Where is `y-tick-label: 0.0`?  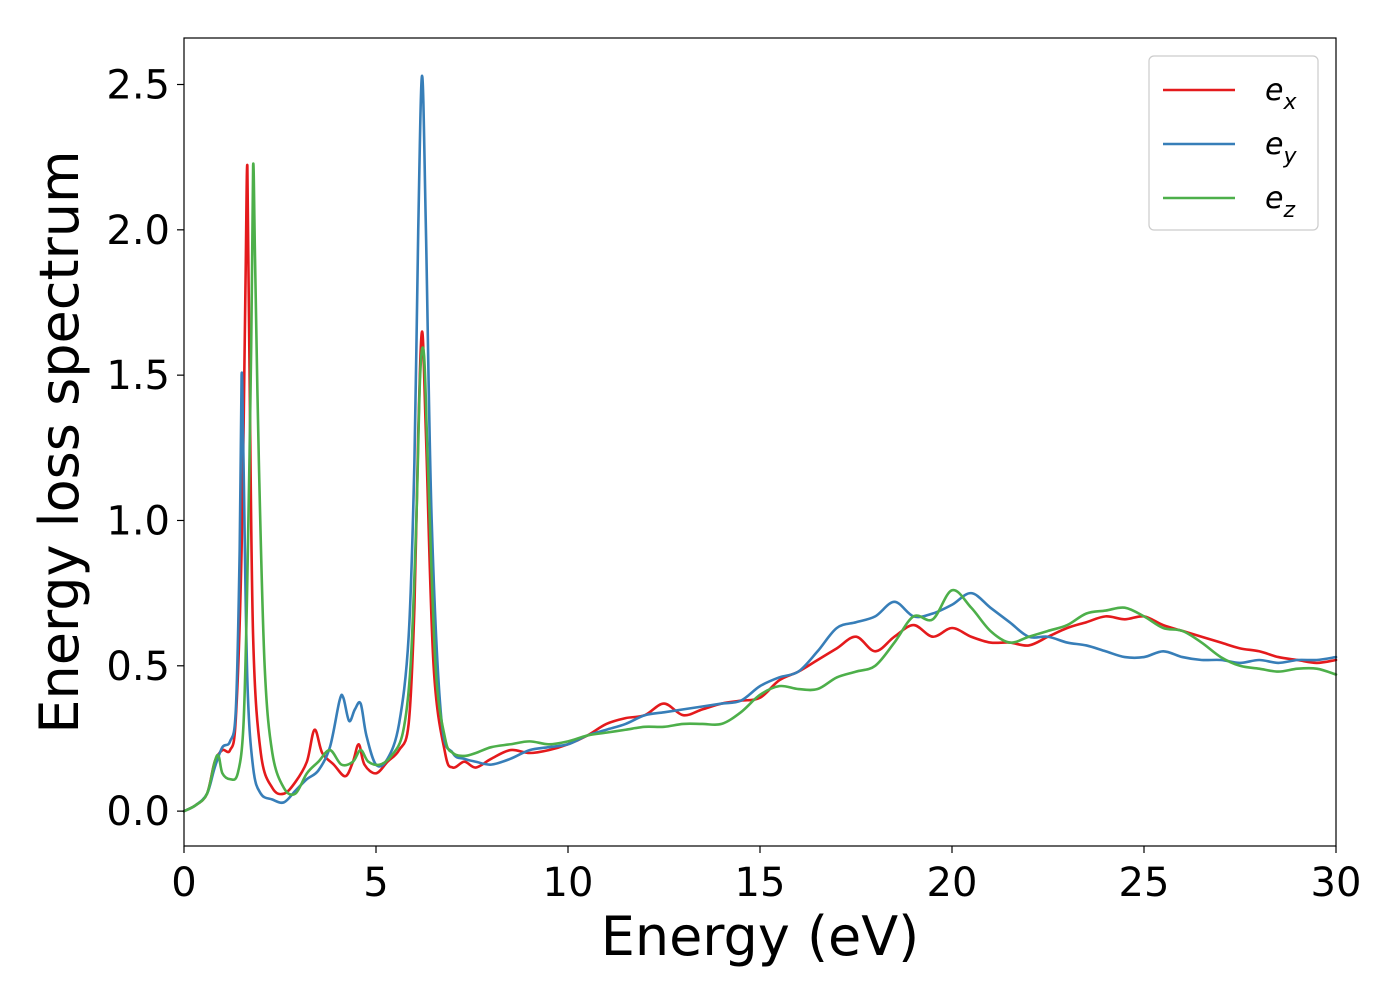 y-tick-label: 0.0 is located at coordinates (138, 812).